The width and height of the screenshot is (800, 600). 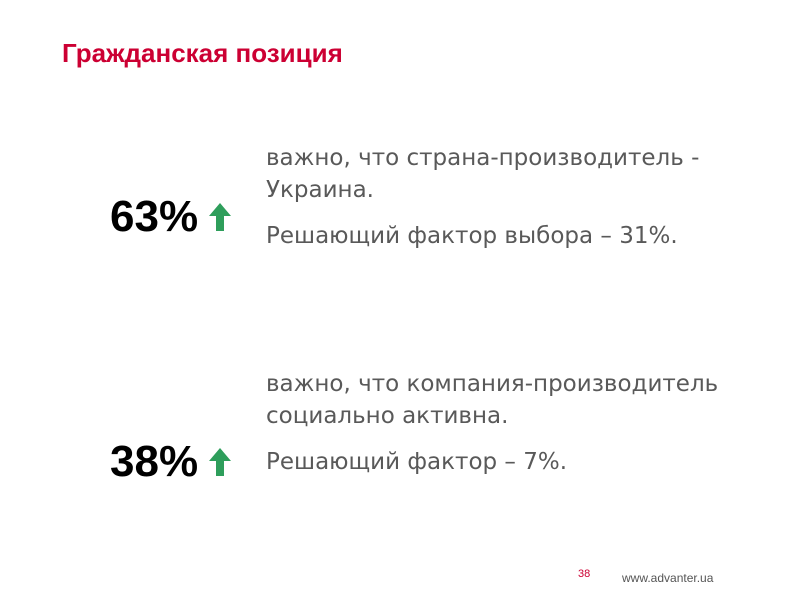 What do you see at coordinates (154, 216) in the screenshot?
I see `stat-value-1: 63%` at bounding box center [154, 216].